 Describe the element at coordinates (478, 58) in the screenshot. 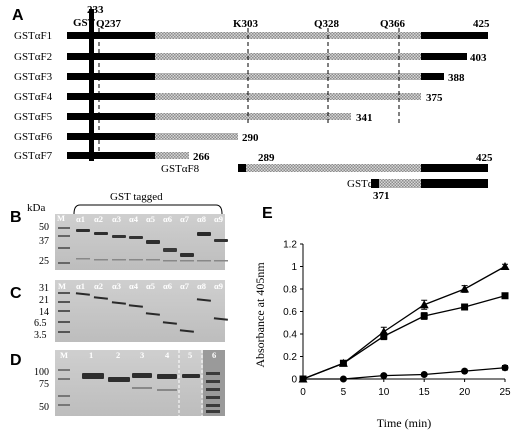

I see `construct-end: 403` at that location.